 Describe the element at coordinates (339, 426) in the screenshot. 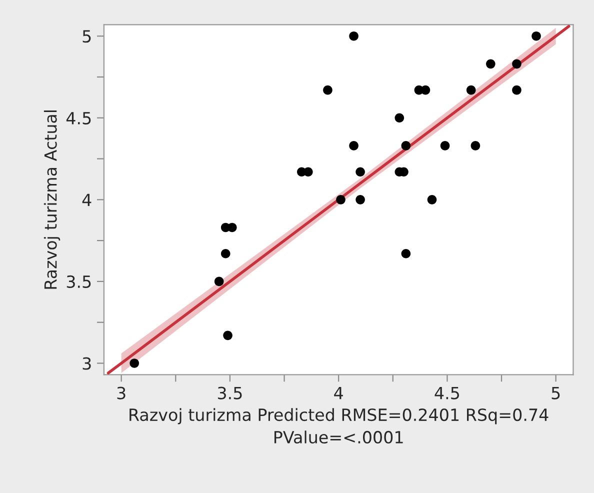

I see `x-axis-title: Razvoj turizma Predicted RMSE=0.2401 RSq=0.74 PValue=<.0001` at that location.